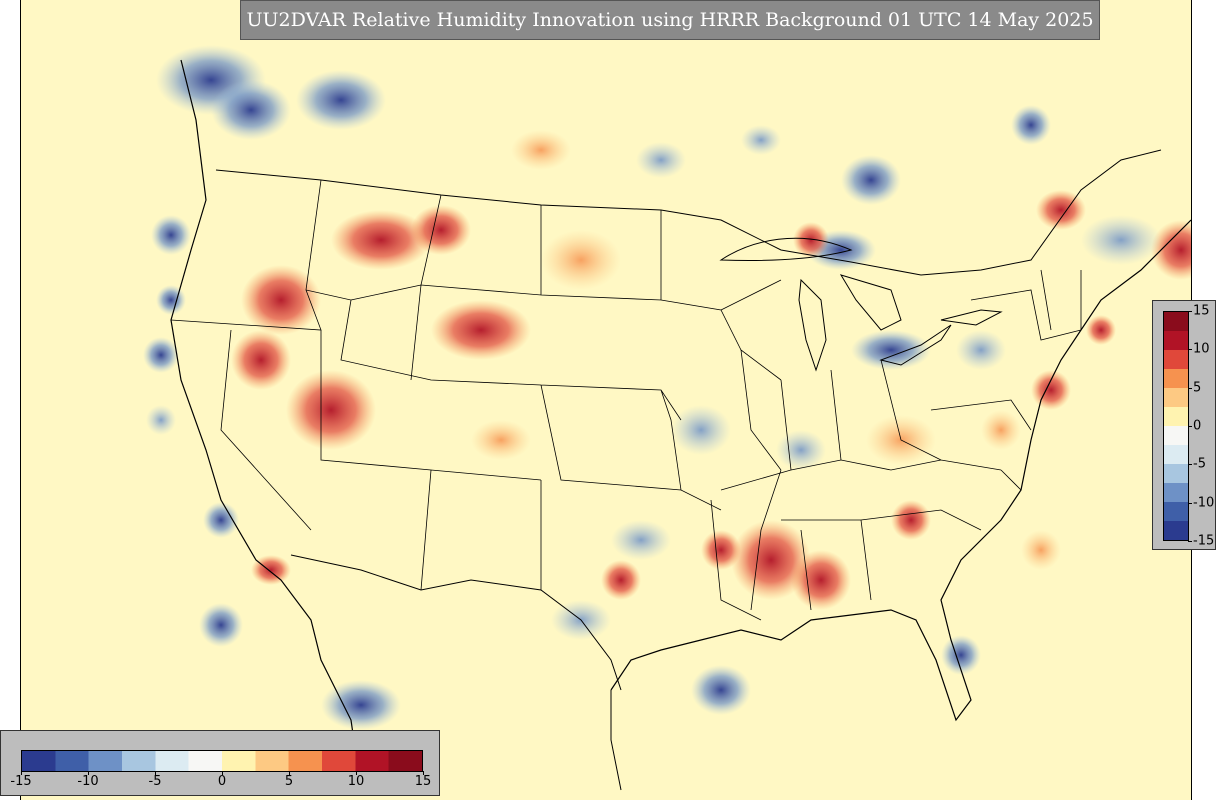 The image size is (1216, 800). Describe the element at coordinates (971, 317) in the screenshot. I see `lake-ontario` at that location.